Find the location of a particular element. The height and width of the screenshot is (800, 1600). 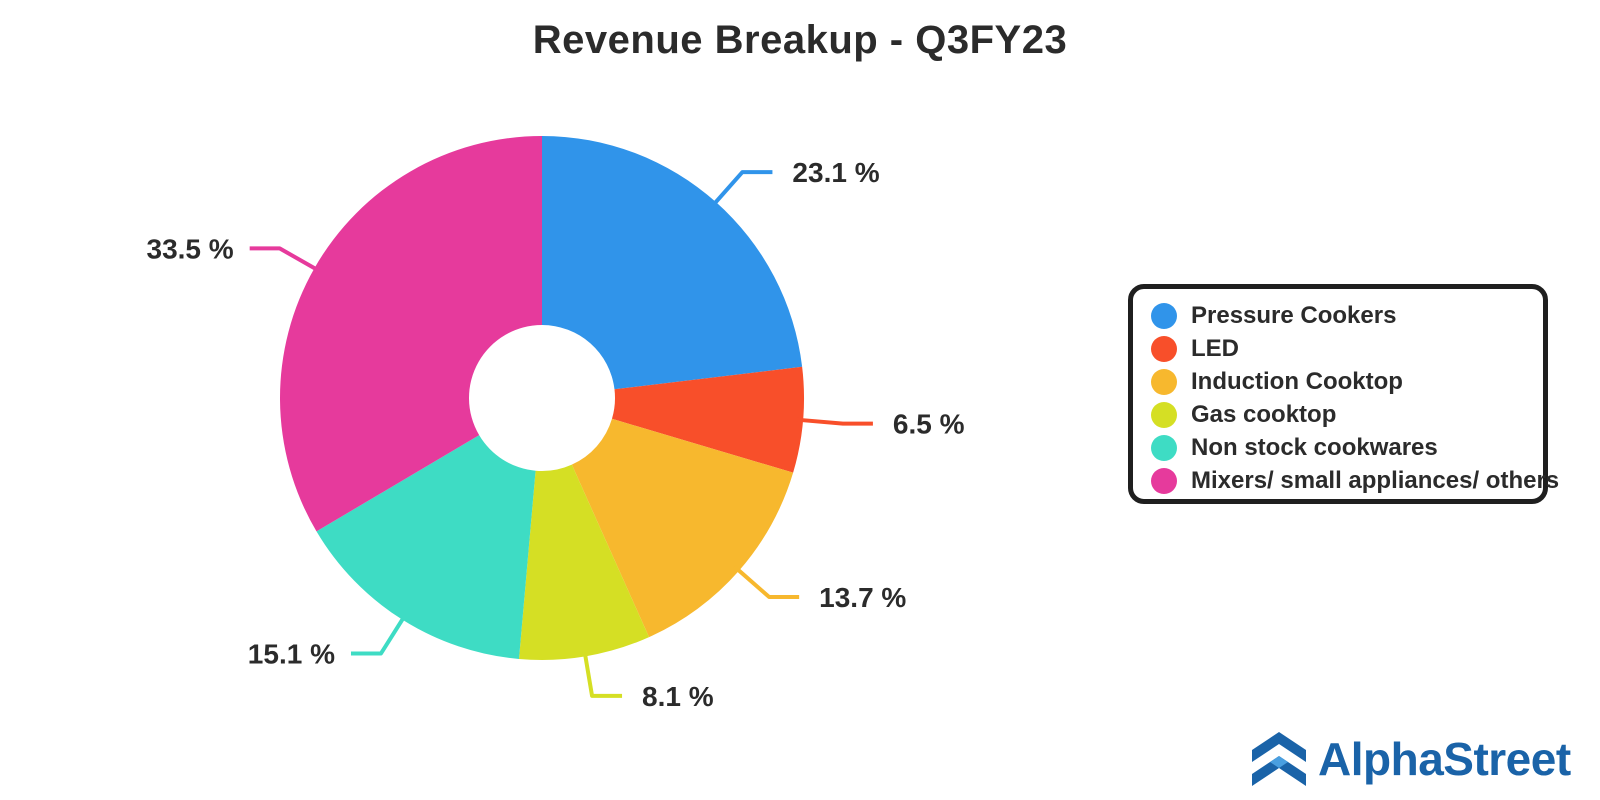

slice-induction-cooktop is located at coordinates (682, 528).